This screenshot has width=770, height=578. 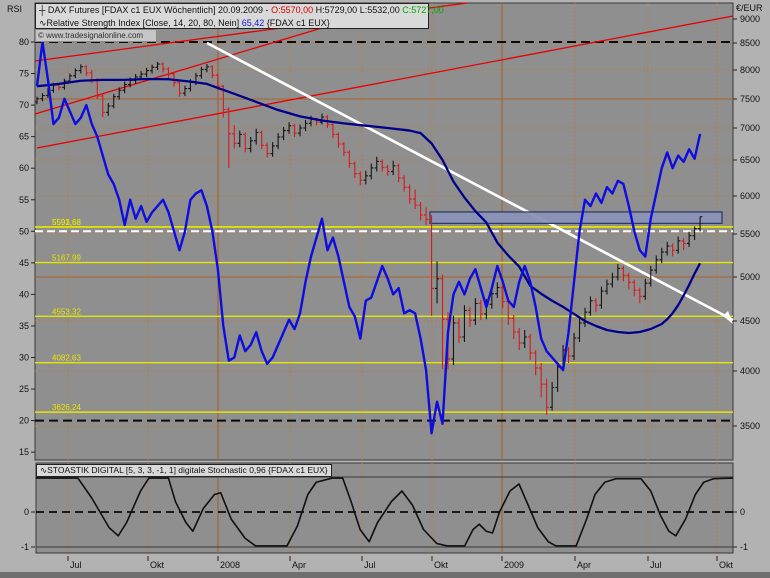 I want to click on price-axis-label: 4000, so click(x=750, y=371).